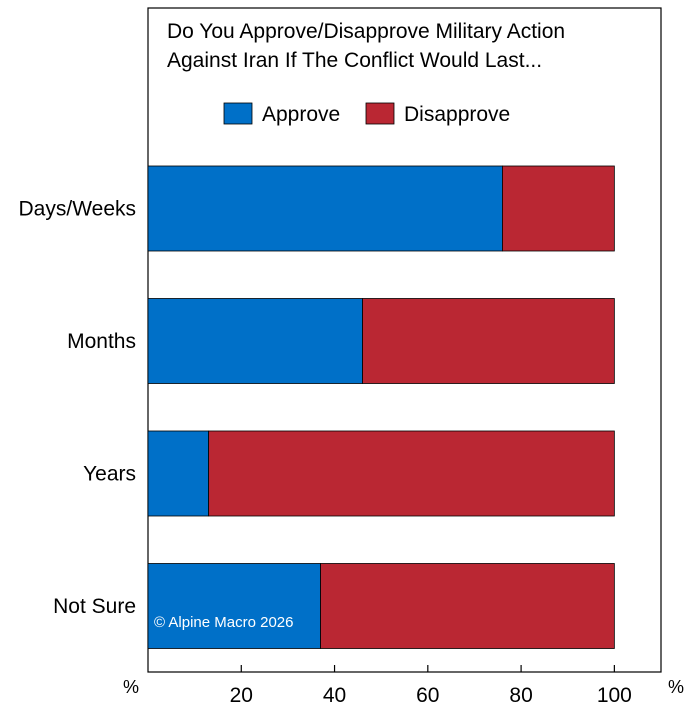  Describe the element at coordinates (488, 341) in the screenshot. I see `bar-disapprove-months` at that location.